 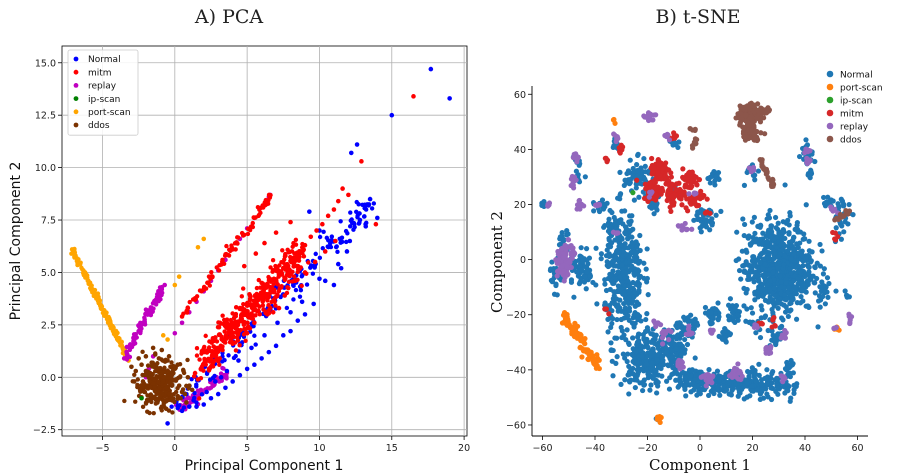 What do you see at coordinates (700, 465) in the screenshot?
I see `tsne-x-axis-label: Component 1` at bounding box center [700, 465].